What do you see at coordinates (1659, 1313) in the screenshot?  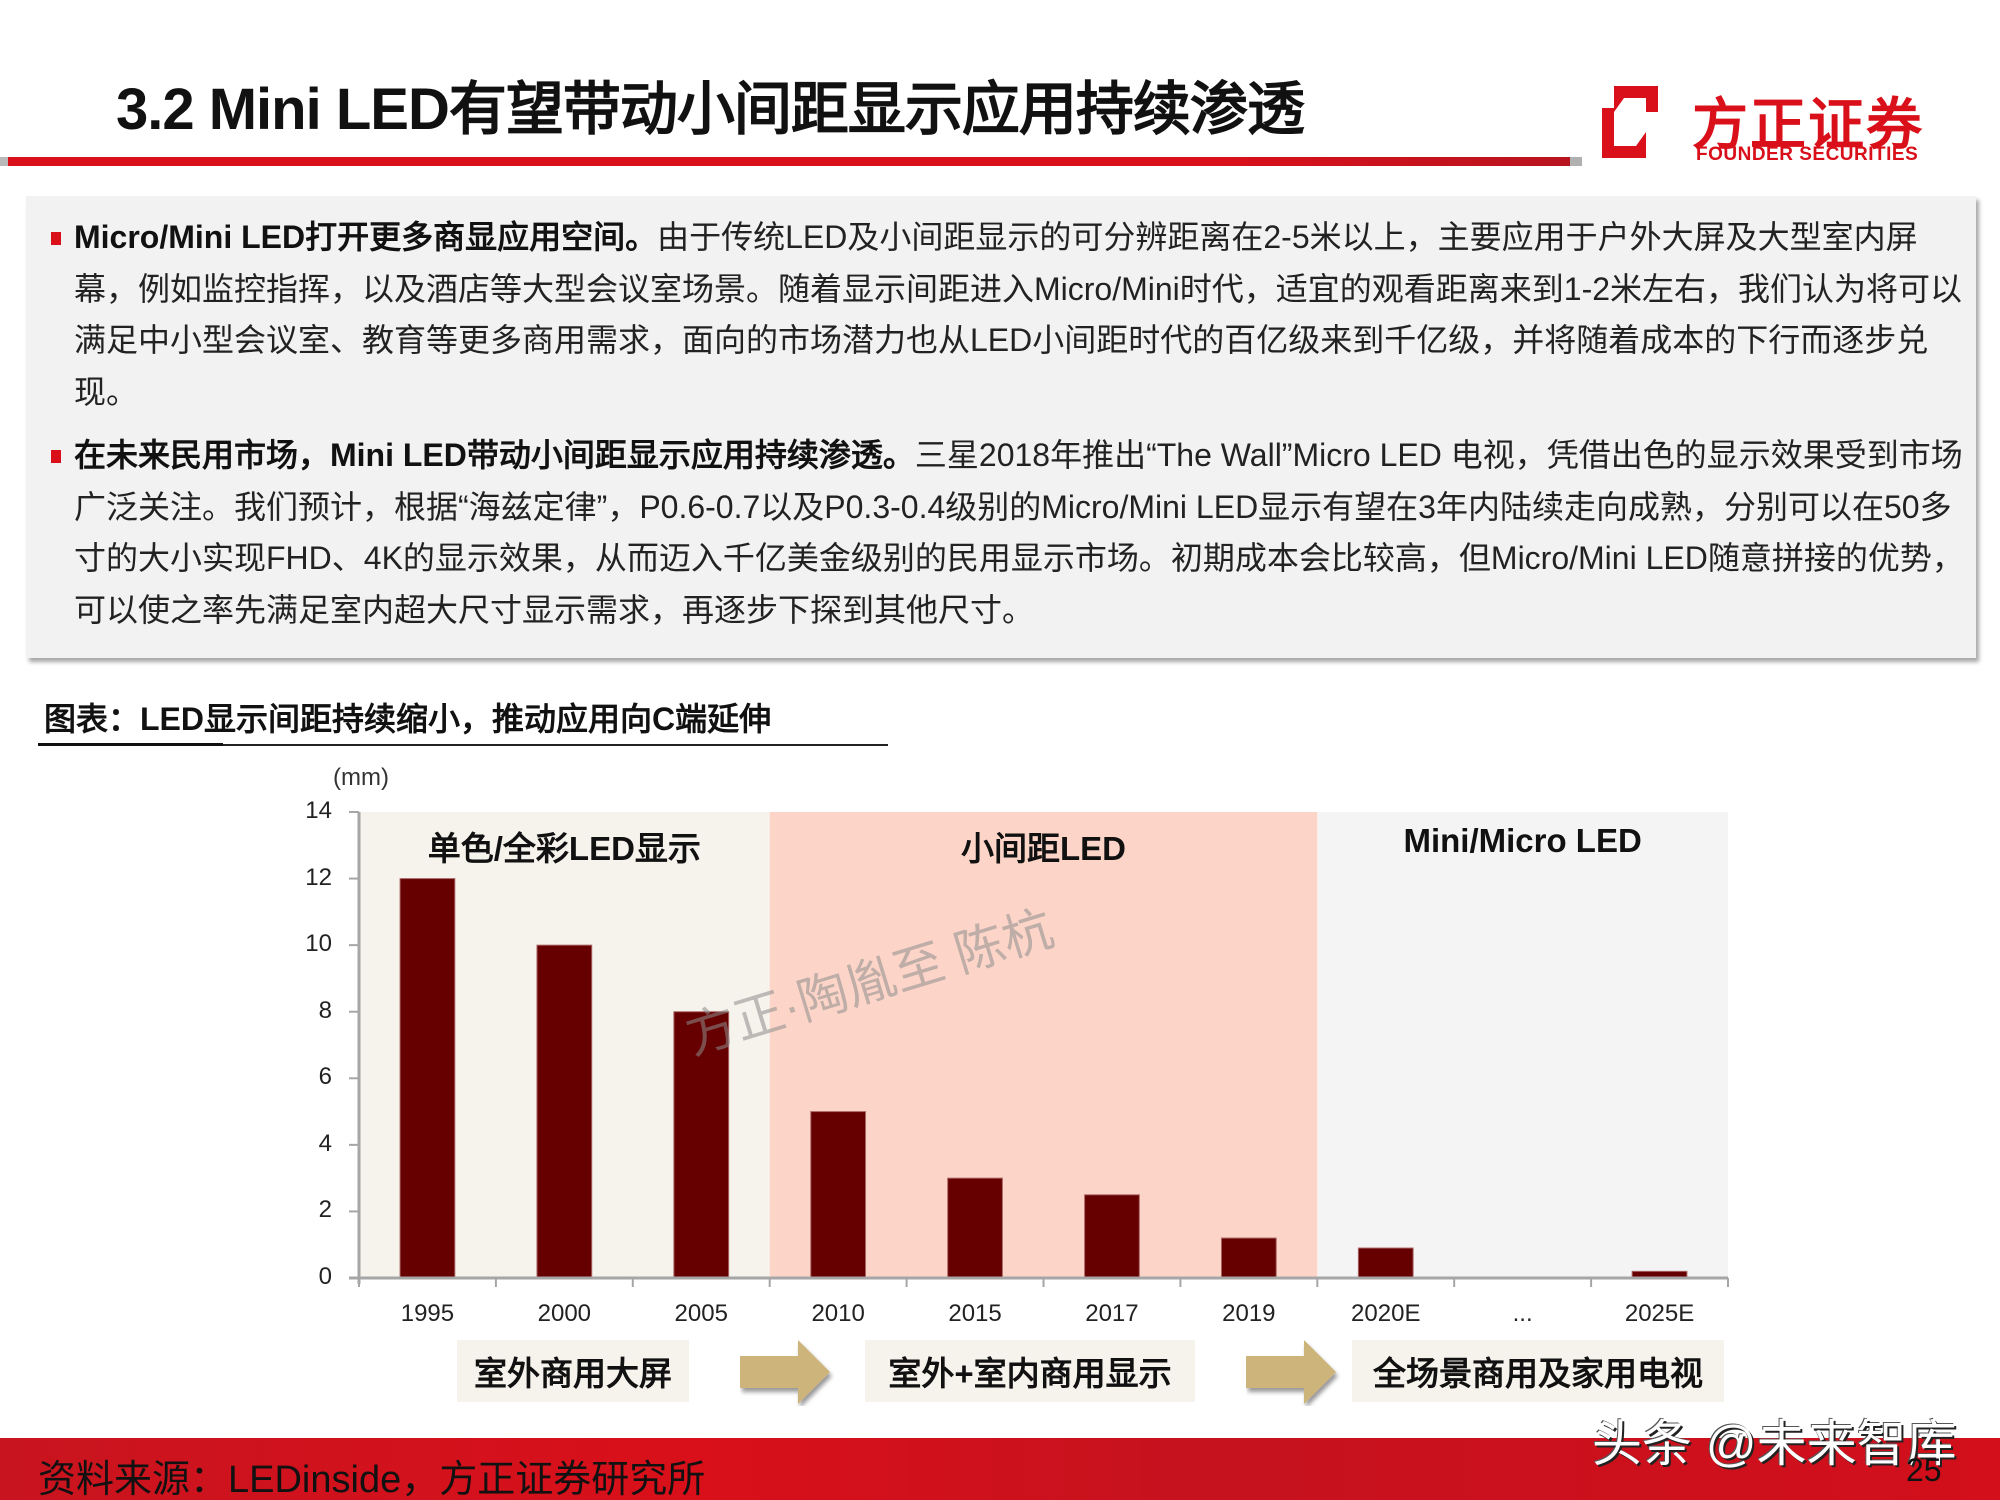 I see `x-tick-label: 2025E` at bounding box center [1659, 1313].